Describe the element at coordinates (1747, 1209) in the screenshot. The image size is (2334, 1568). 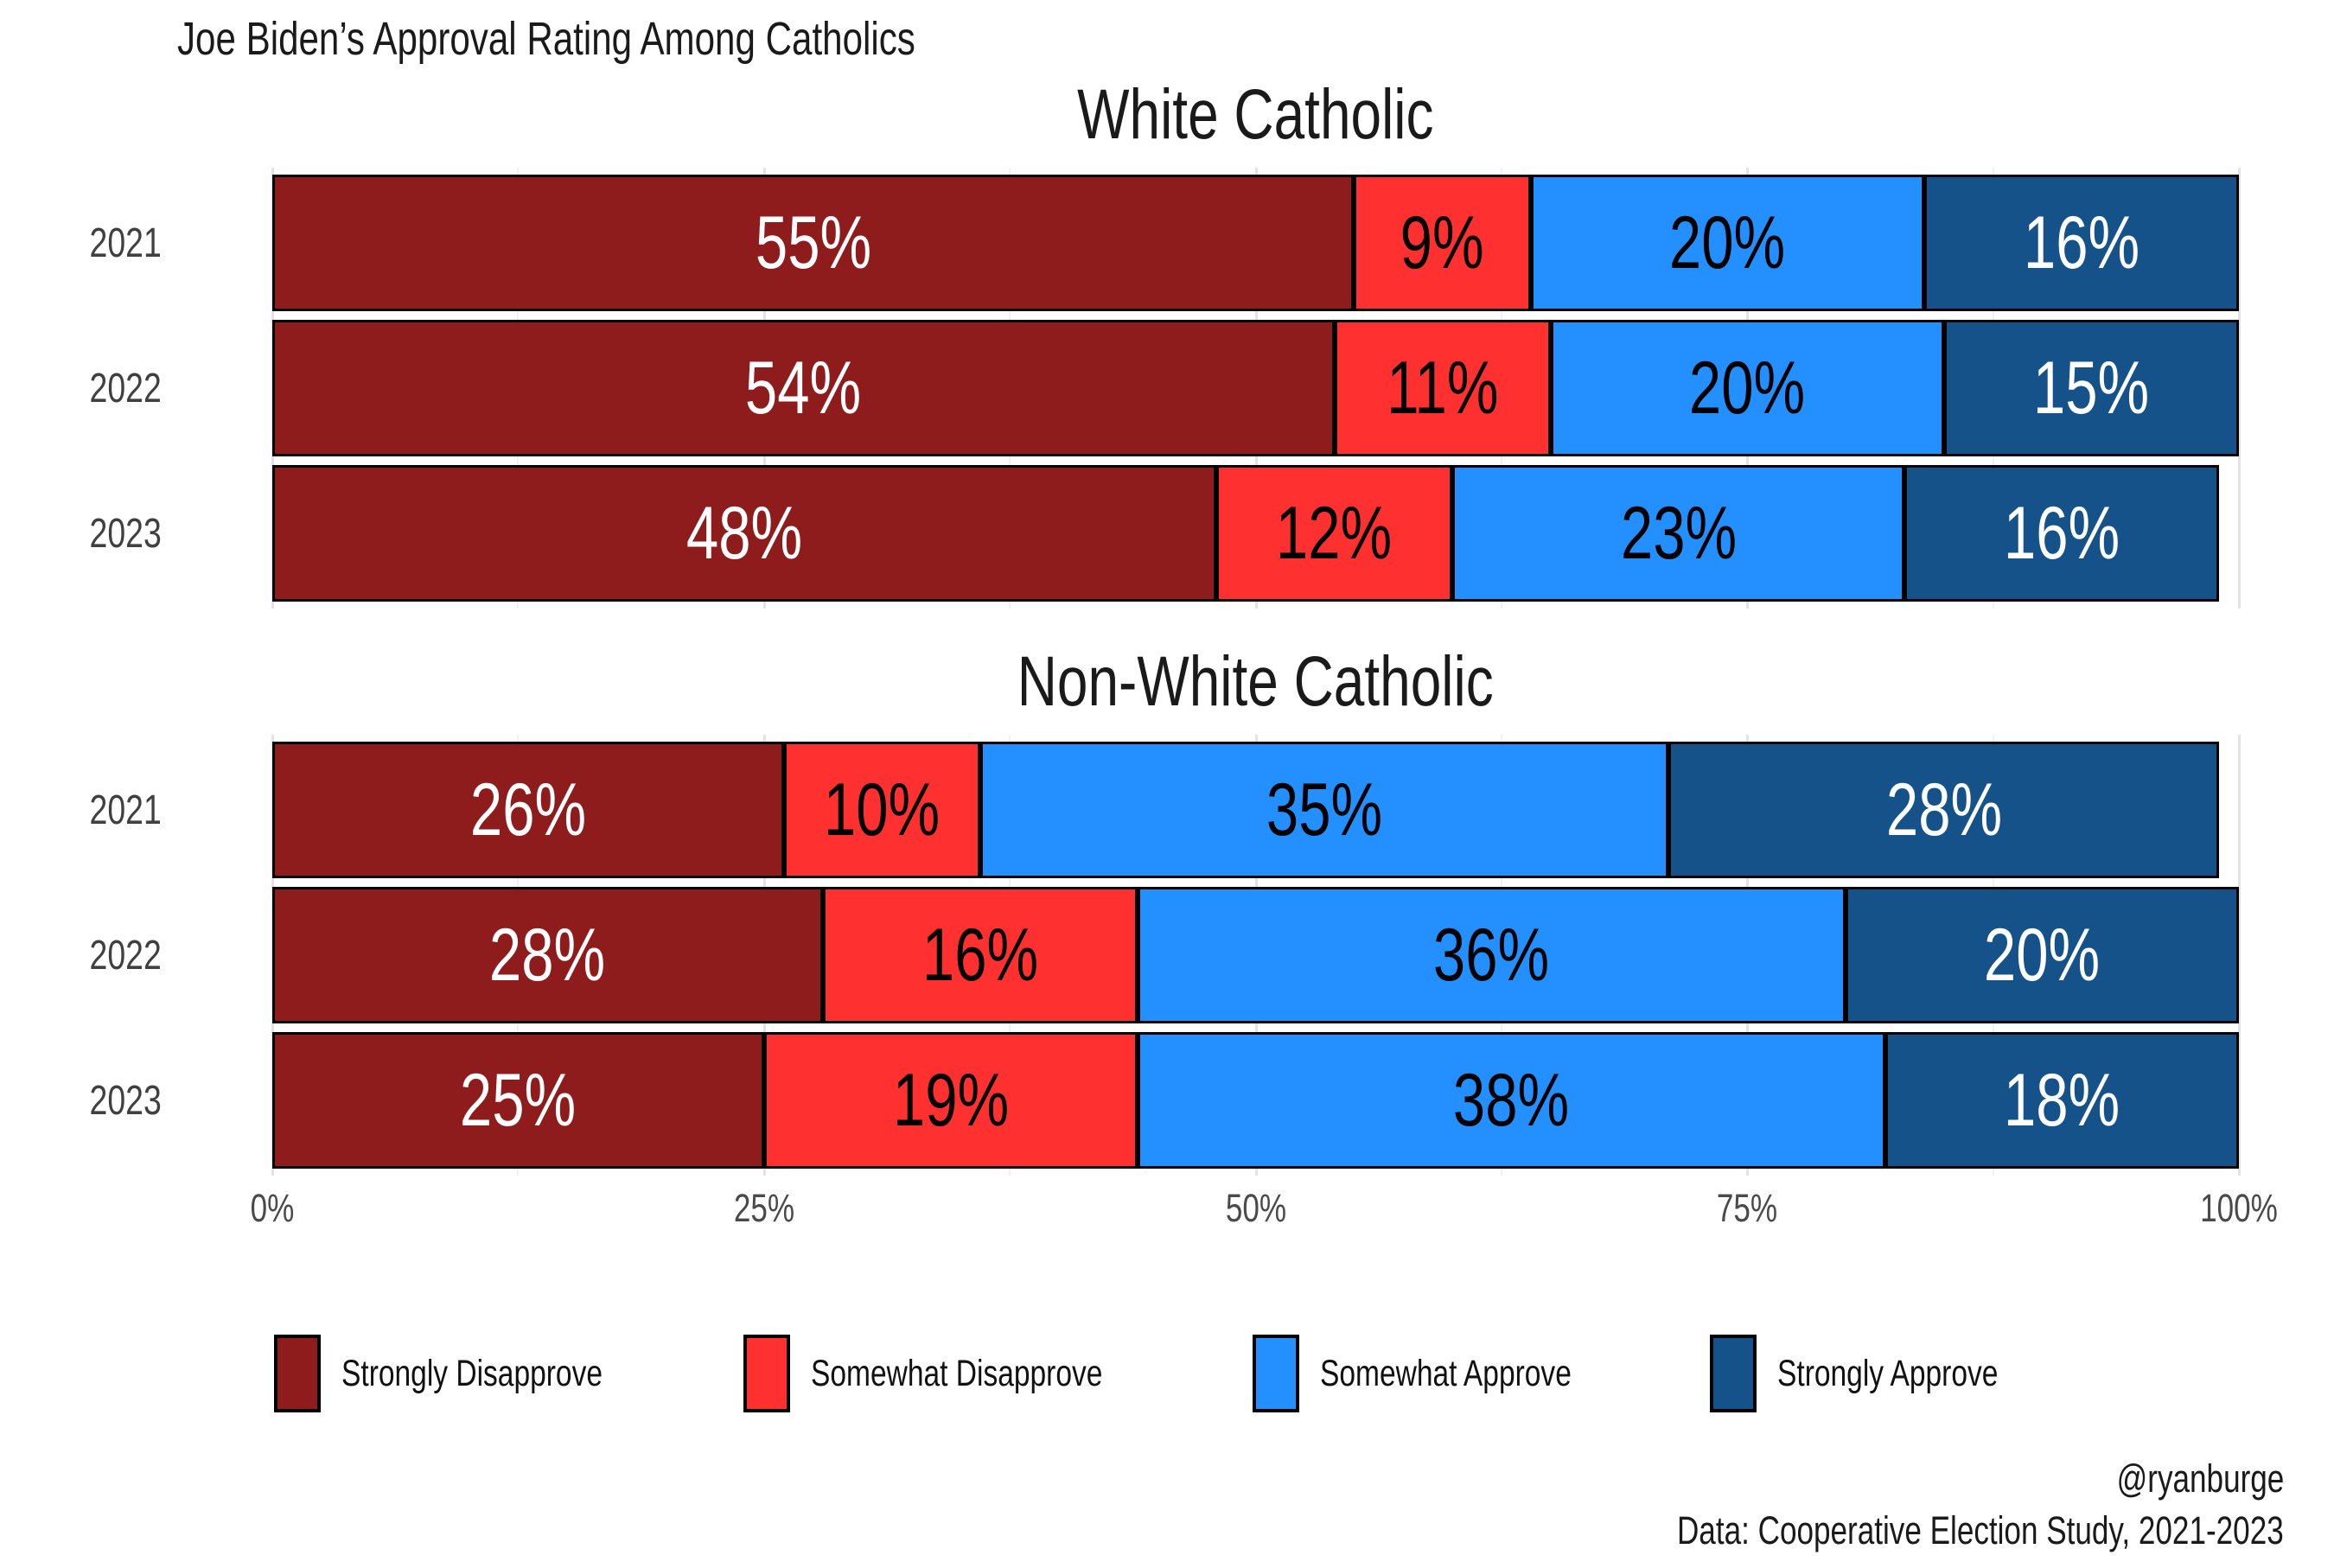
I see `x-tick-75%: 75%` at that location.